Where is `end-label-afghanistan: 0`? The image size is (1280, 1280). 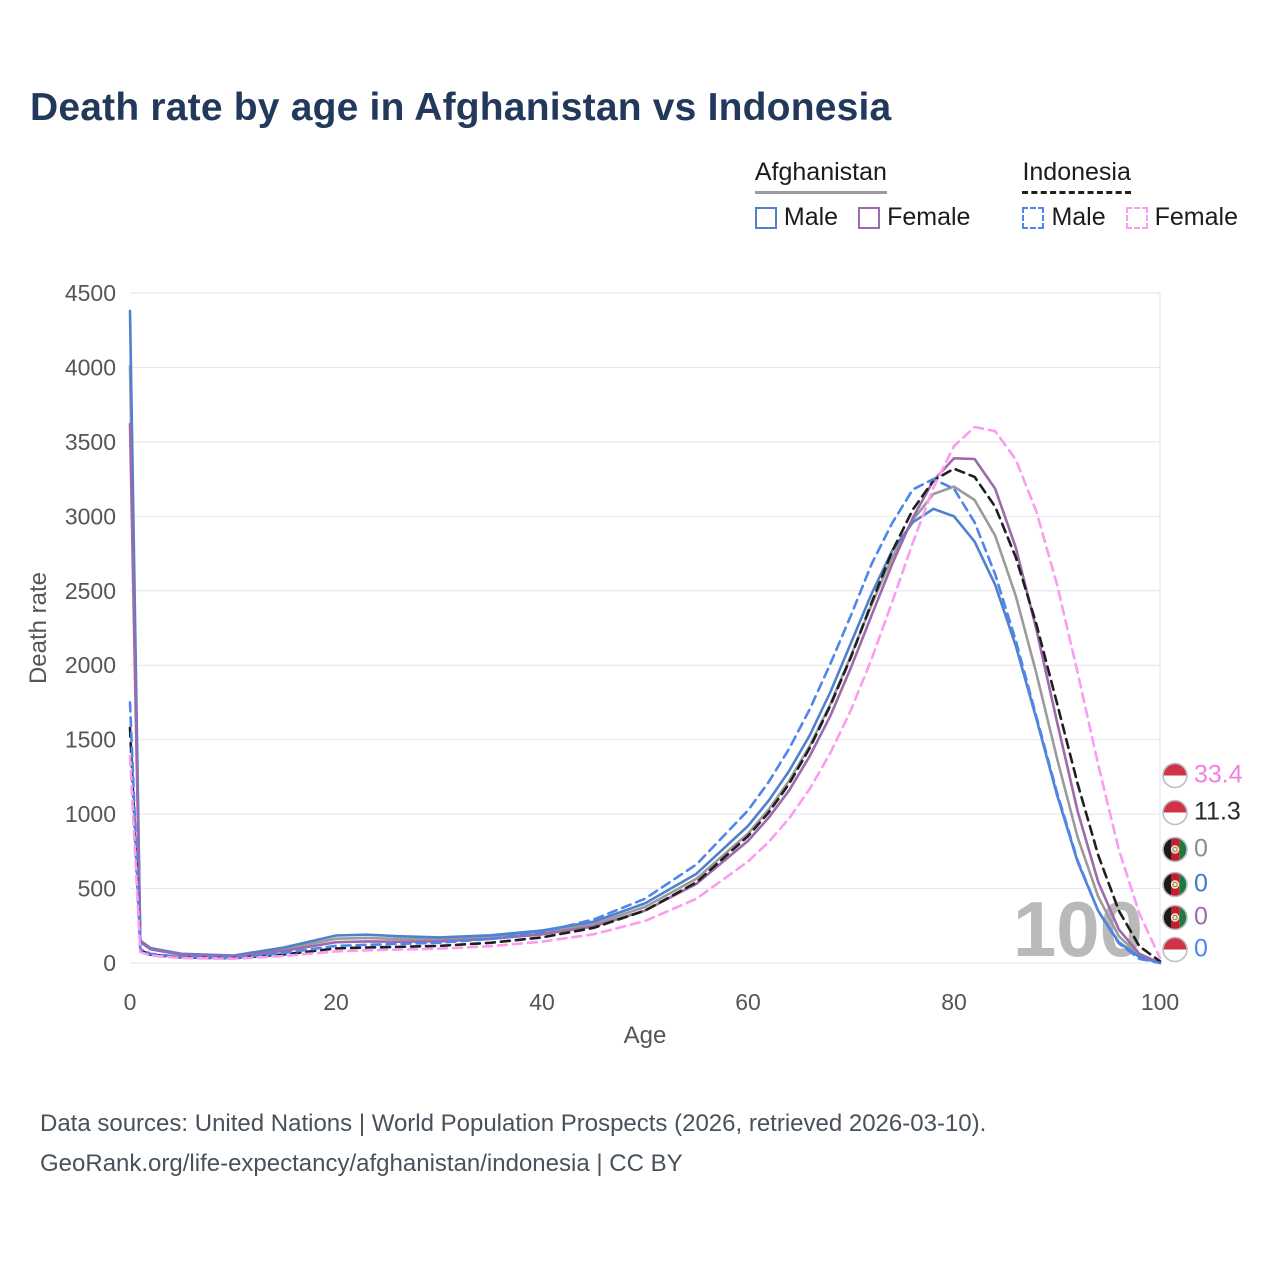
end-label-afghanistan: 0 is located at coordinates (1185, 849).